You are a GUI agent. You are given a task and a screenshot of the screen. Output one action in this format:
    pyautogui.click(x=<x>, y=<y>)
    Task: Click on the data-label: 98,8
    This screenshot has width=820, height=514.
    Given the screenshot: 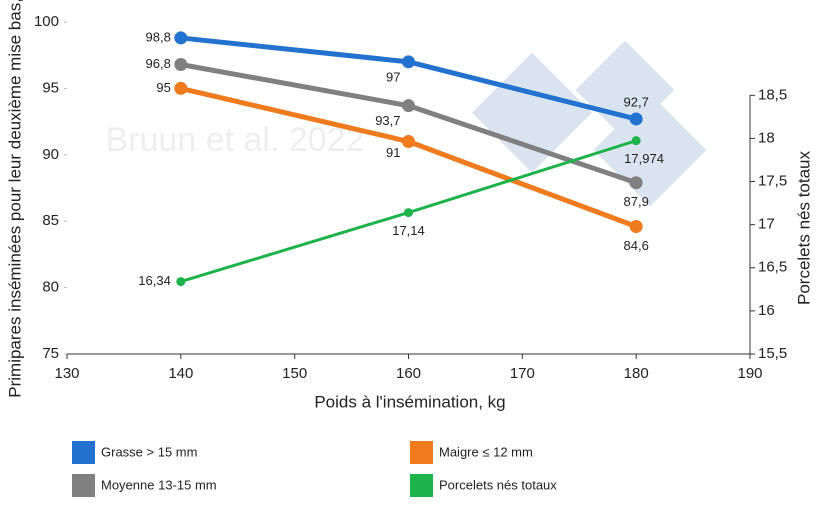 What is the action you would take?
    pyautogui.click(x=158, y=36)
    